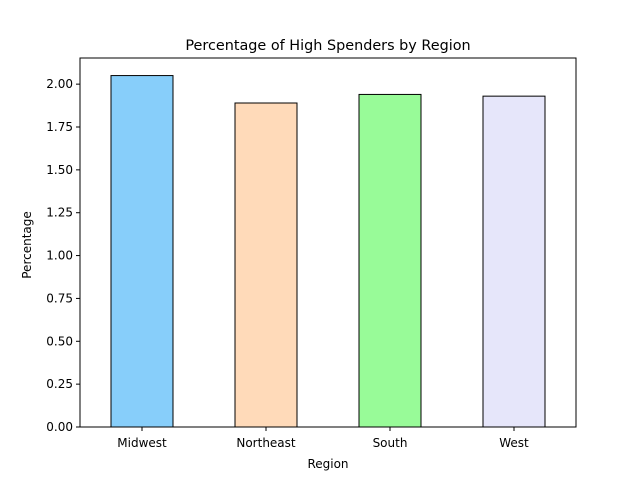 Image resolution: width=640 pixels, height=484 pixels. Describe the element at coordinates (142, 251) in the screenshot. I see `bar-midwest` at that location.